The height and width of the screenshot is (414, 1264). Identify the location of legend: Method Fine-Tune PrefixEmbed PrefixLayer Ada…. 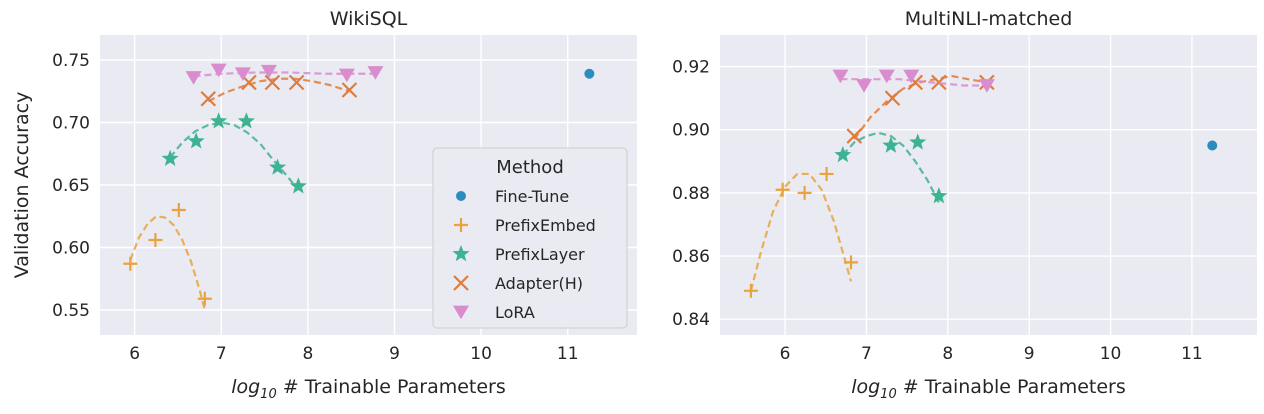
(530, 238).